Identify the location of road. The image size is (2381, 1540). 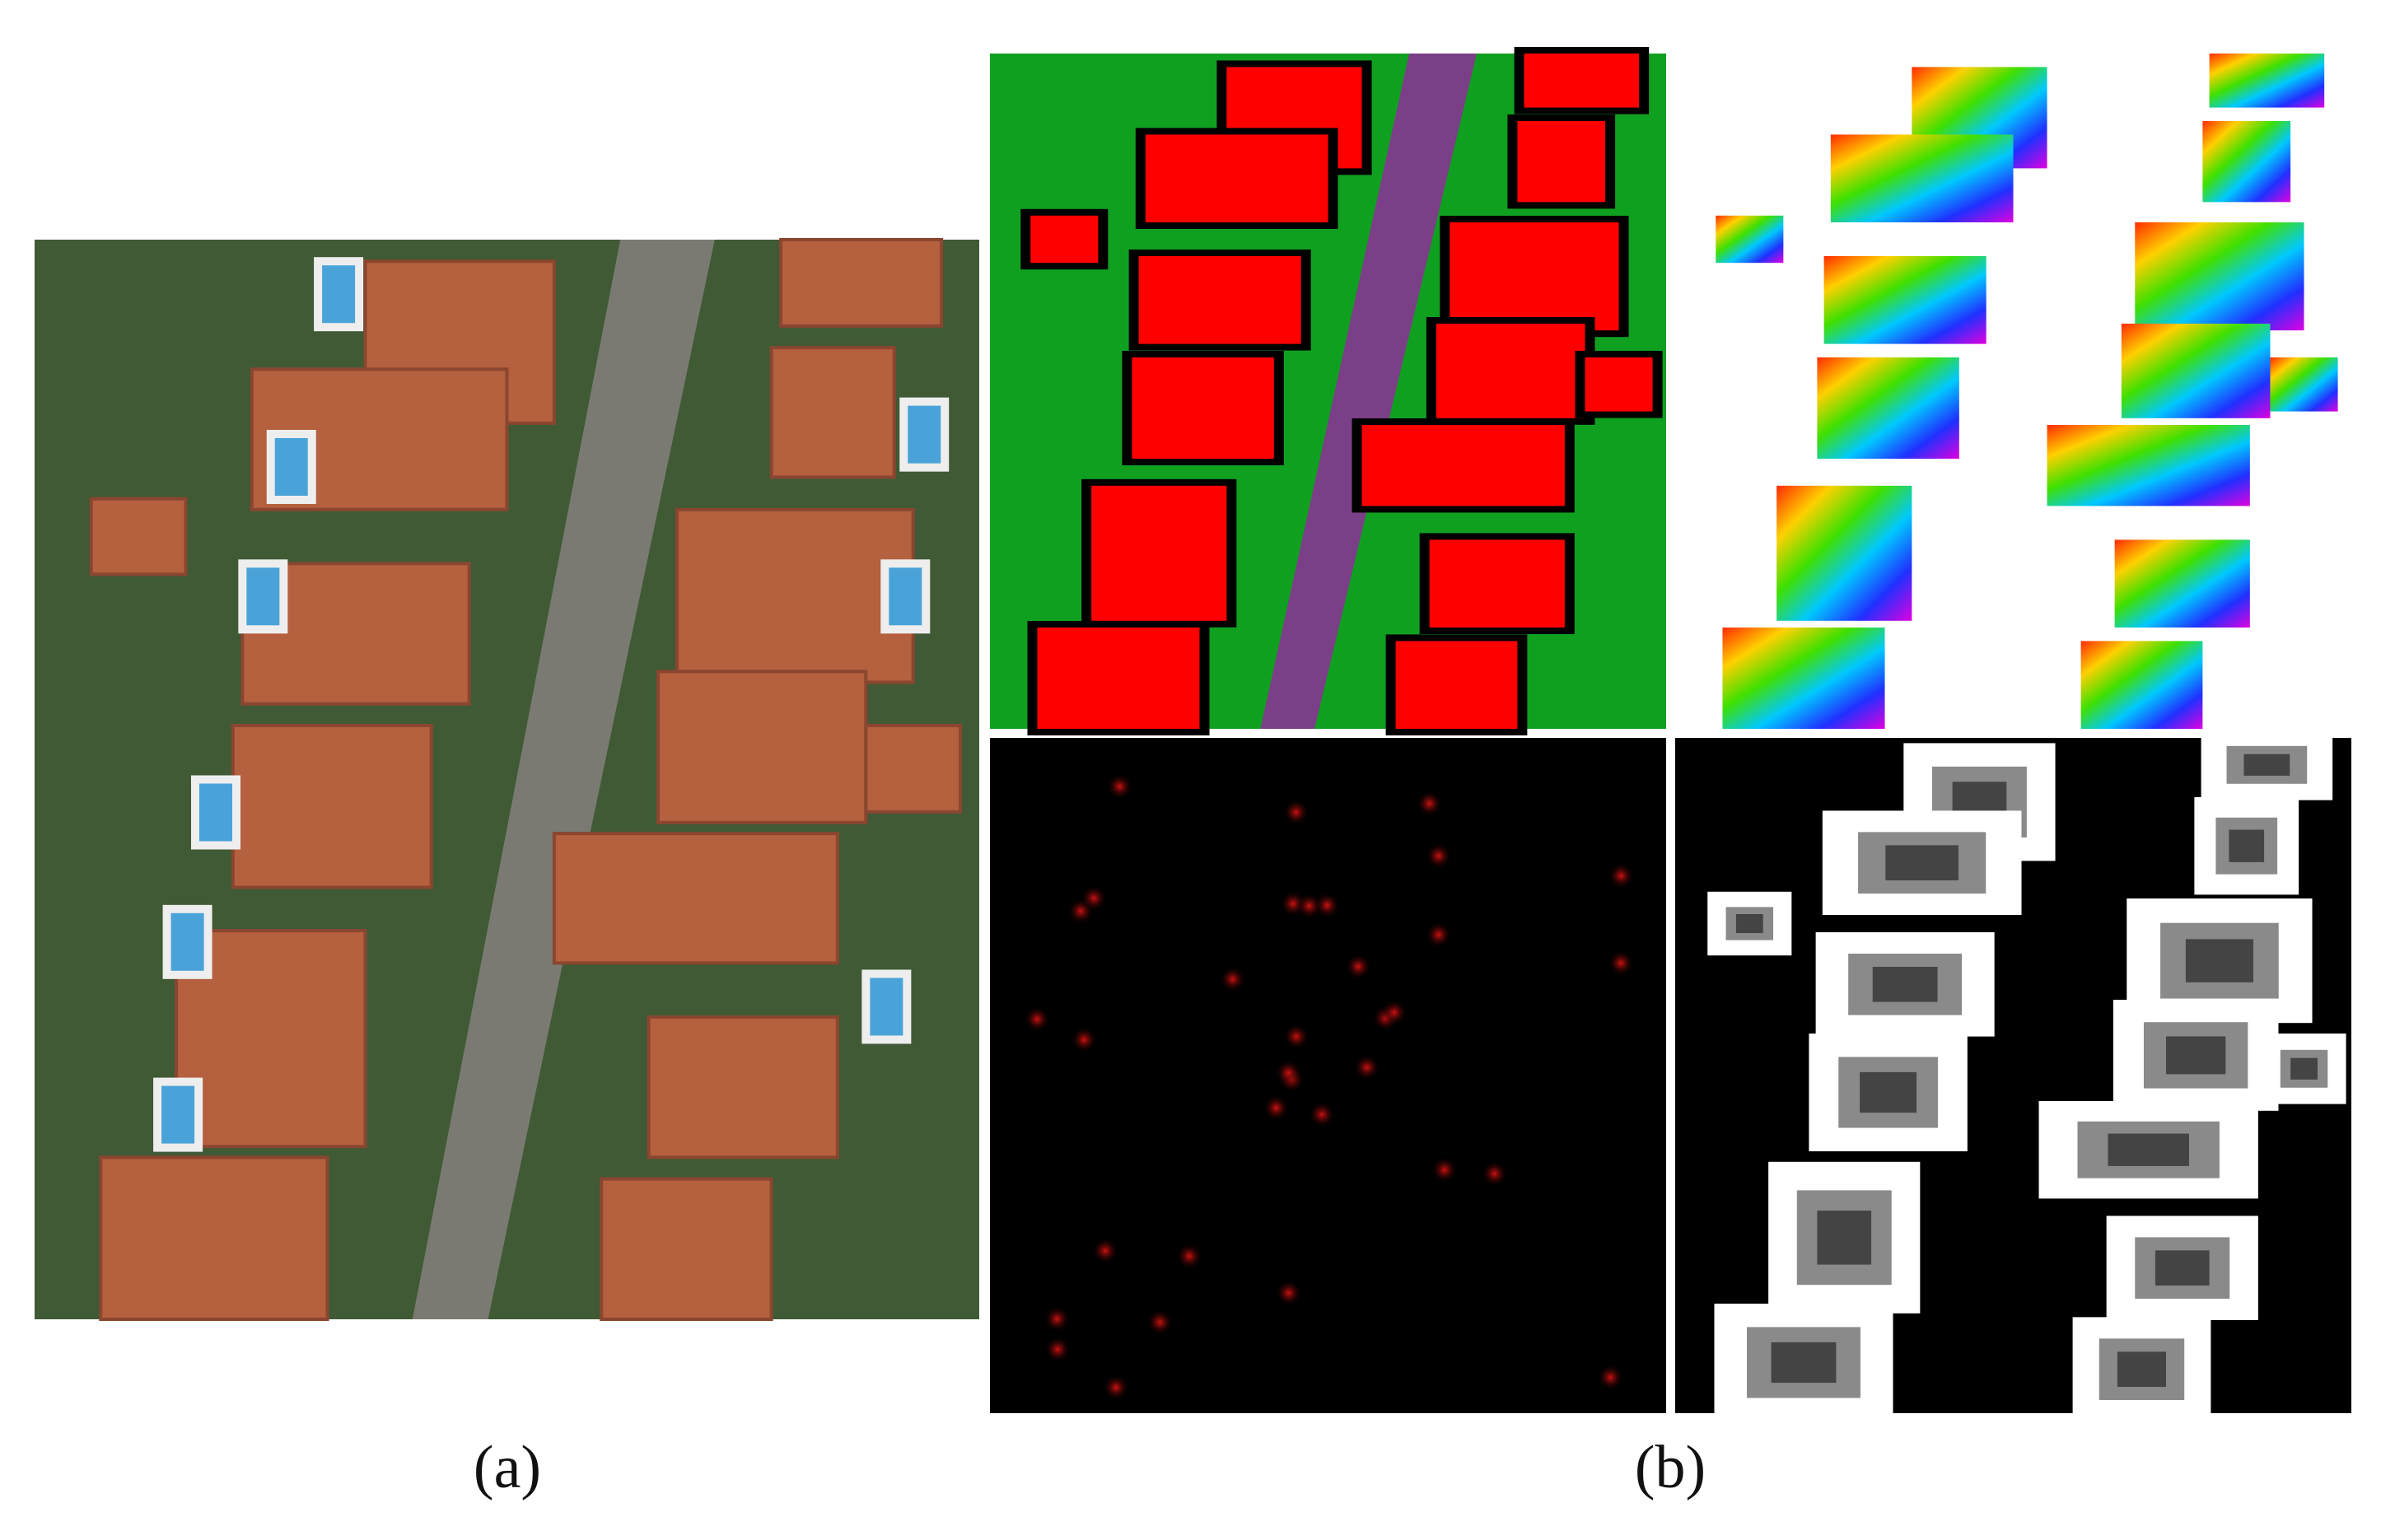
(563, 779).